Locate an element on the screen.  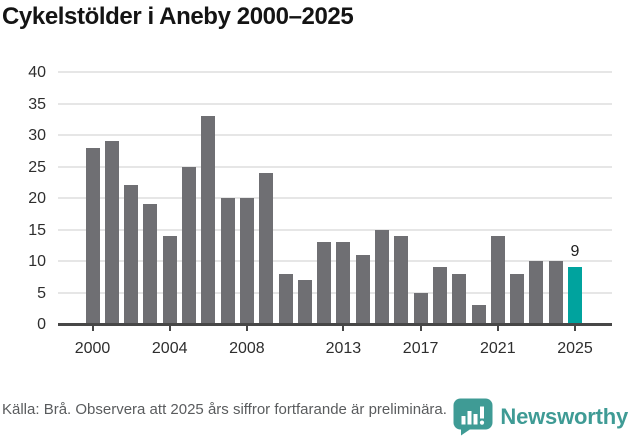
newsworthy-logo-icon is located at coordinates (473, 417).